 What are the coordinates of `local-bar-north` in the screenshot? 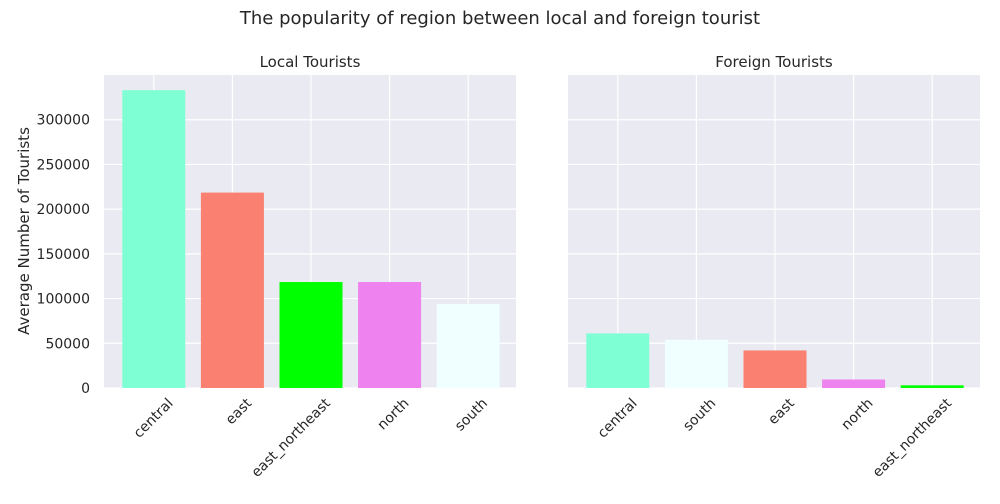 It's located at (390, 335).